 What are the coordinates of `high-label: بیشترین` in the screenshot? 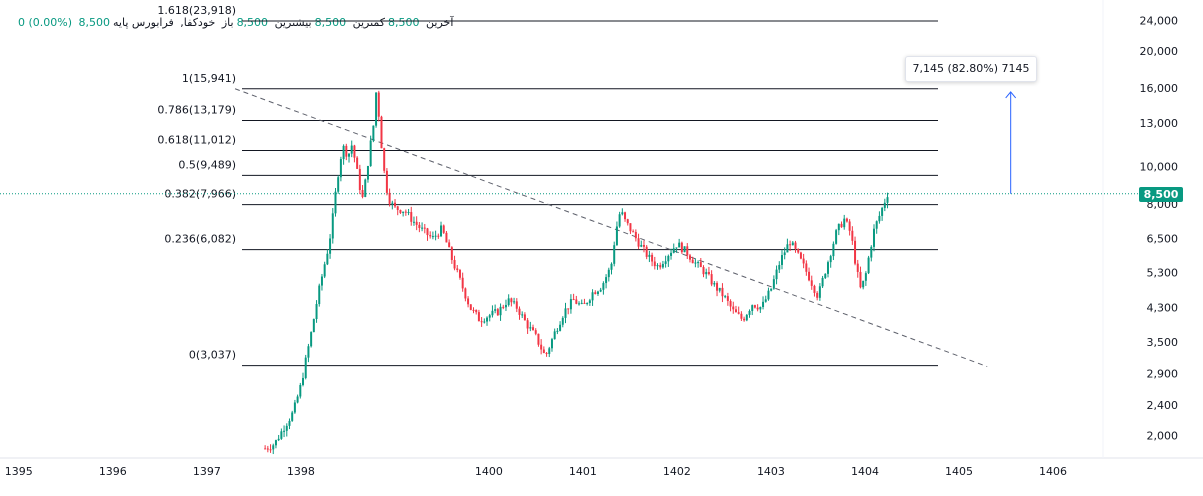 It's located at (293, 22).